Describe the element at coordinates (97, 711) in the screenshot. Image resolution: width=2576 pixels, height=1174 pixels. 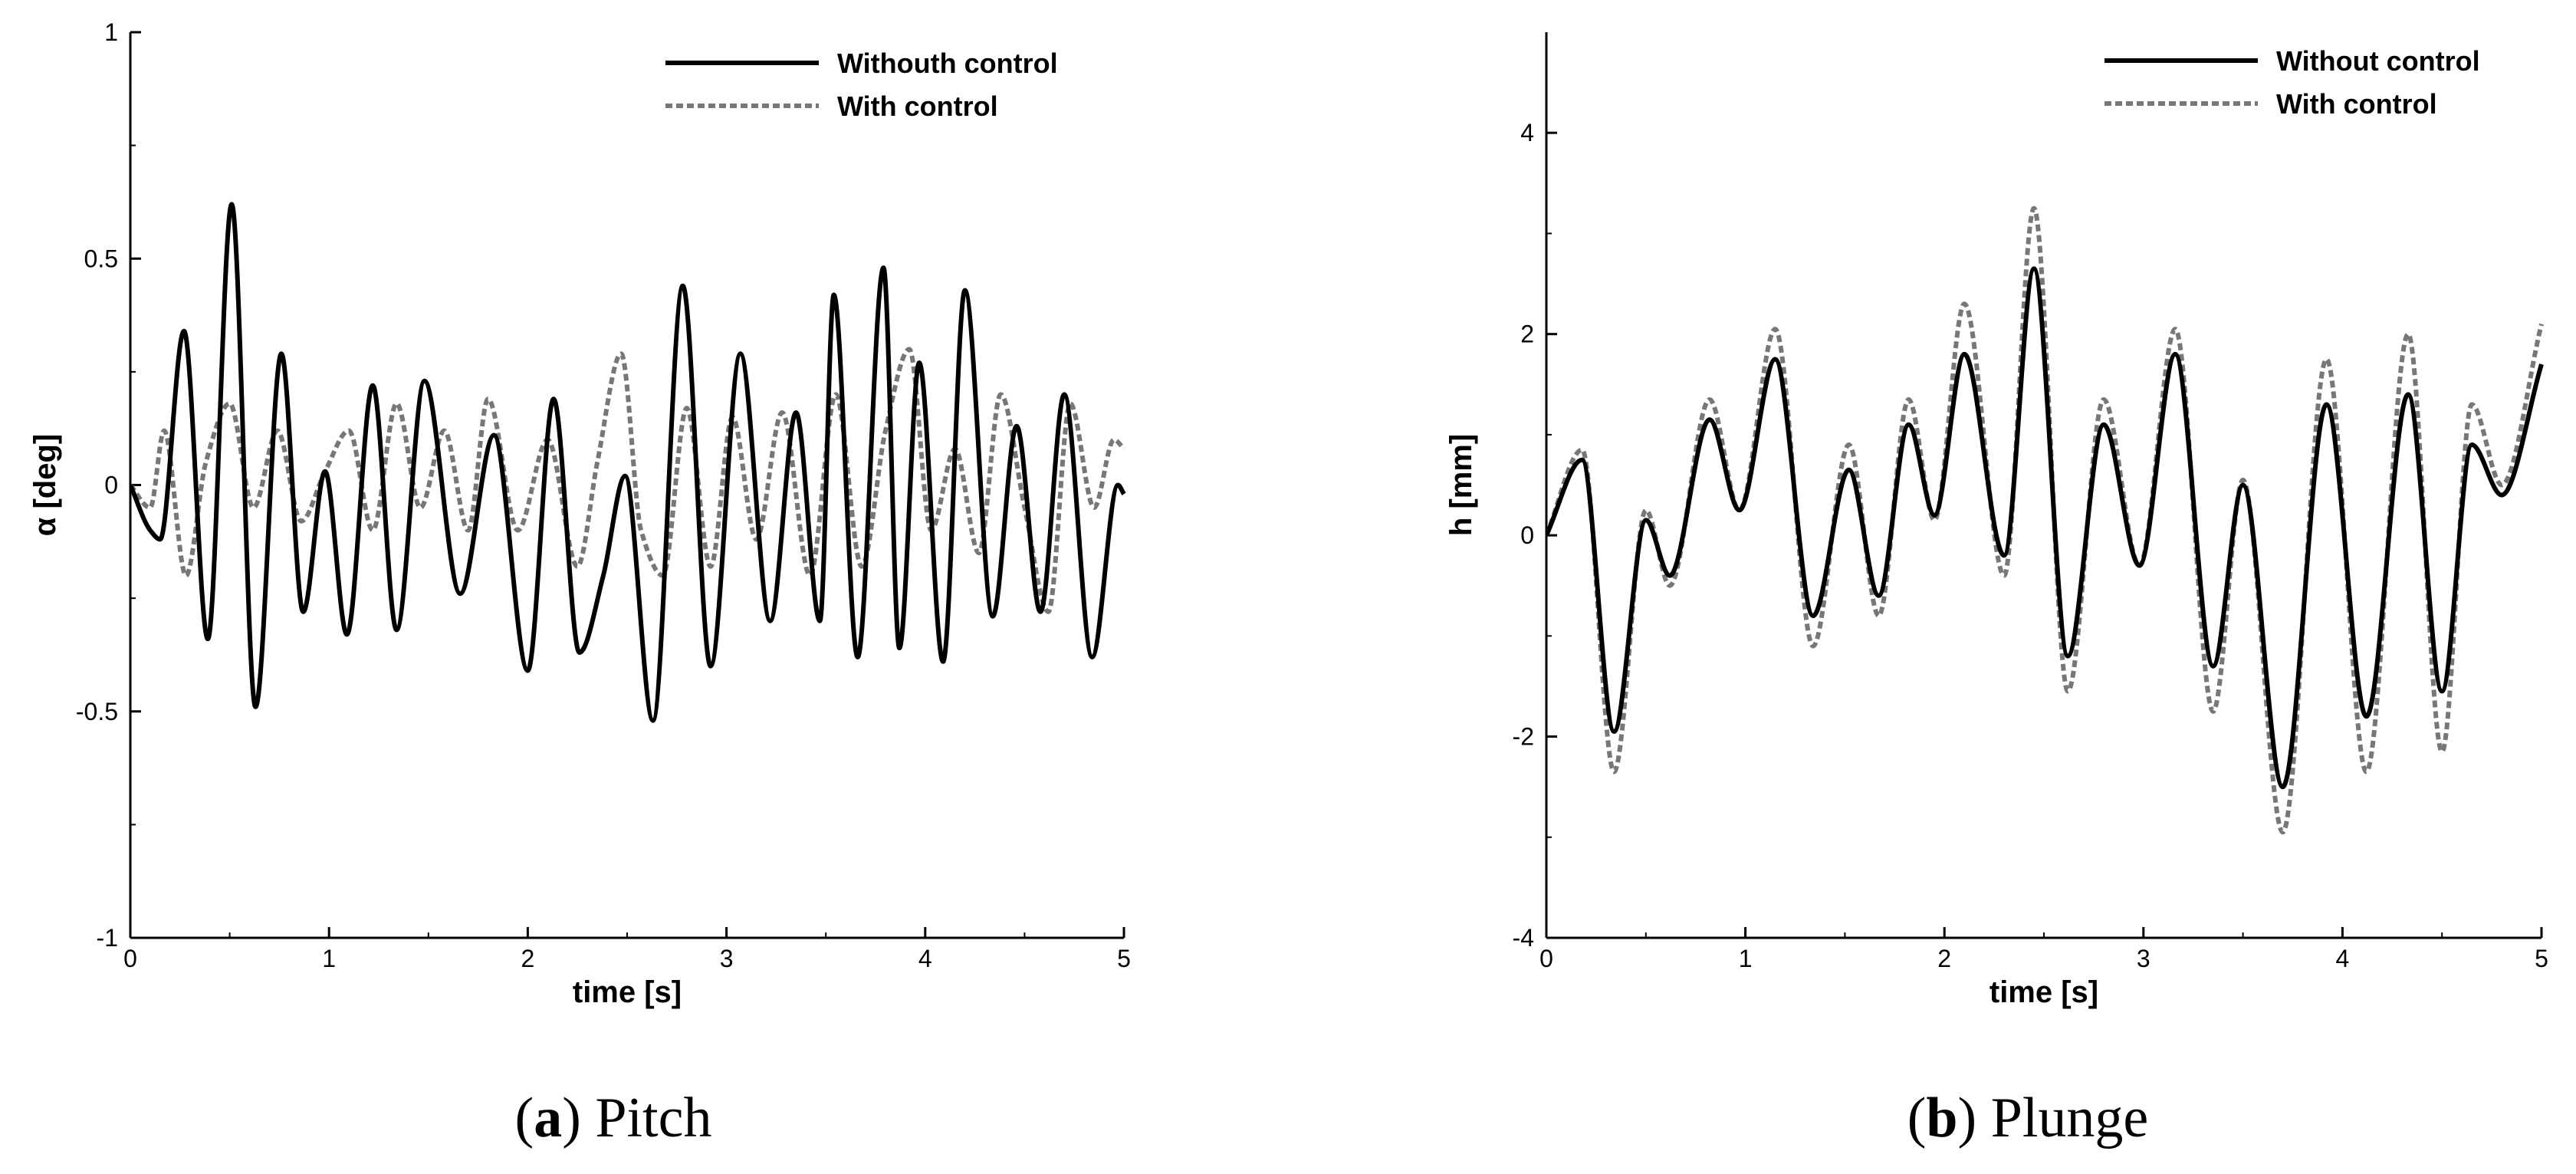
I see `y-tick-label: -0.5` at that location.